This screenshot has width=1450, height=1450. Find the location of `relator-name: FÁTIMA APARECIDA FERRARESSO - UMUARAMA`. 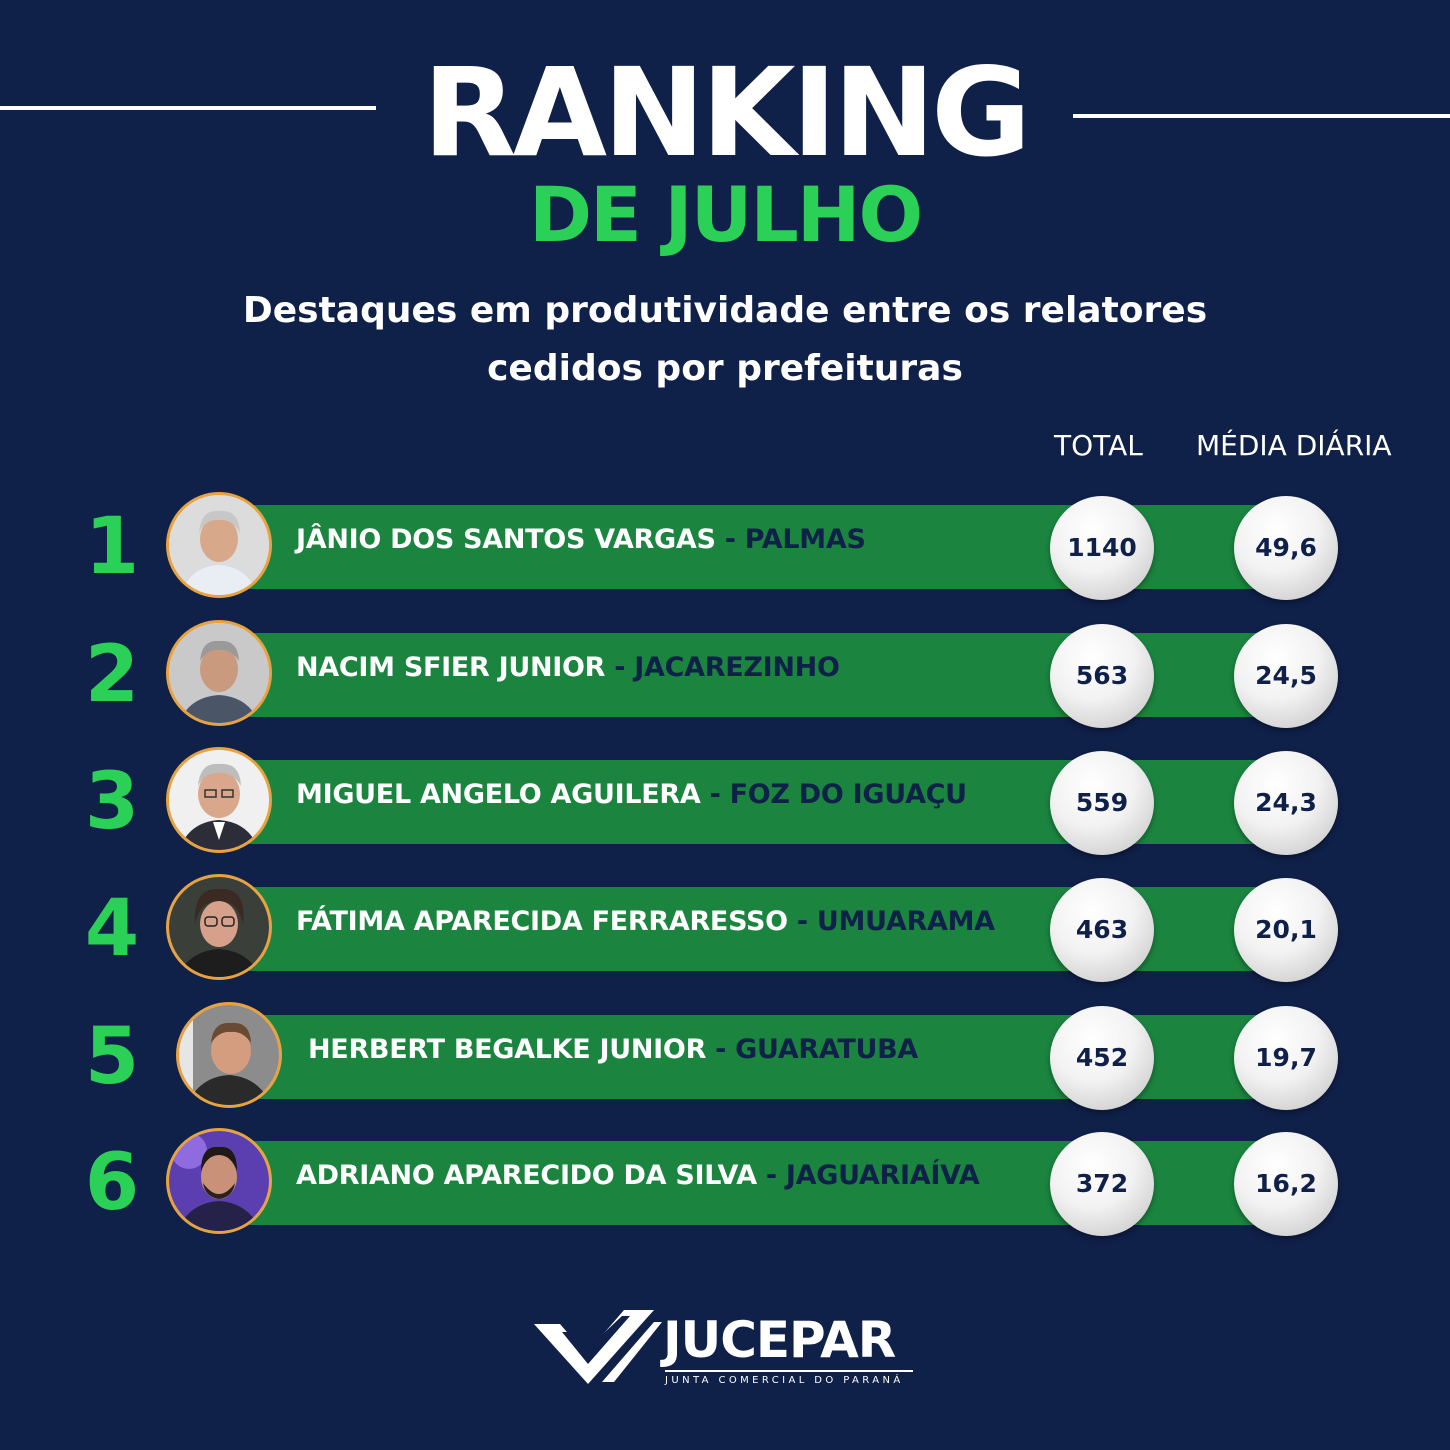

relator-name: FÁTIMA APARECIDA FERRARESSO - UMUARAMA is located at coordinates (645, 922).